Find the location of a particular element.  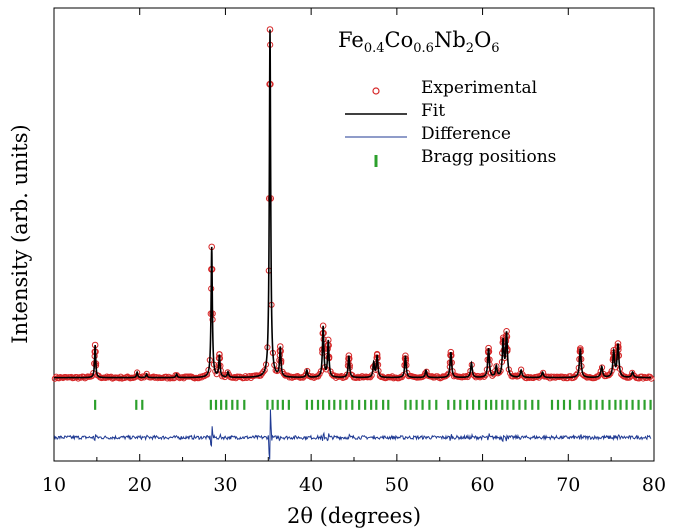

legend-experimental-marker is located at coordinates (376, 91).